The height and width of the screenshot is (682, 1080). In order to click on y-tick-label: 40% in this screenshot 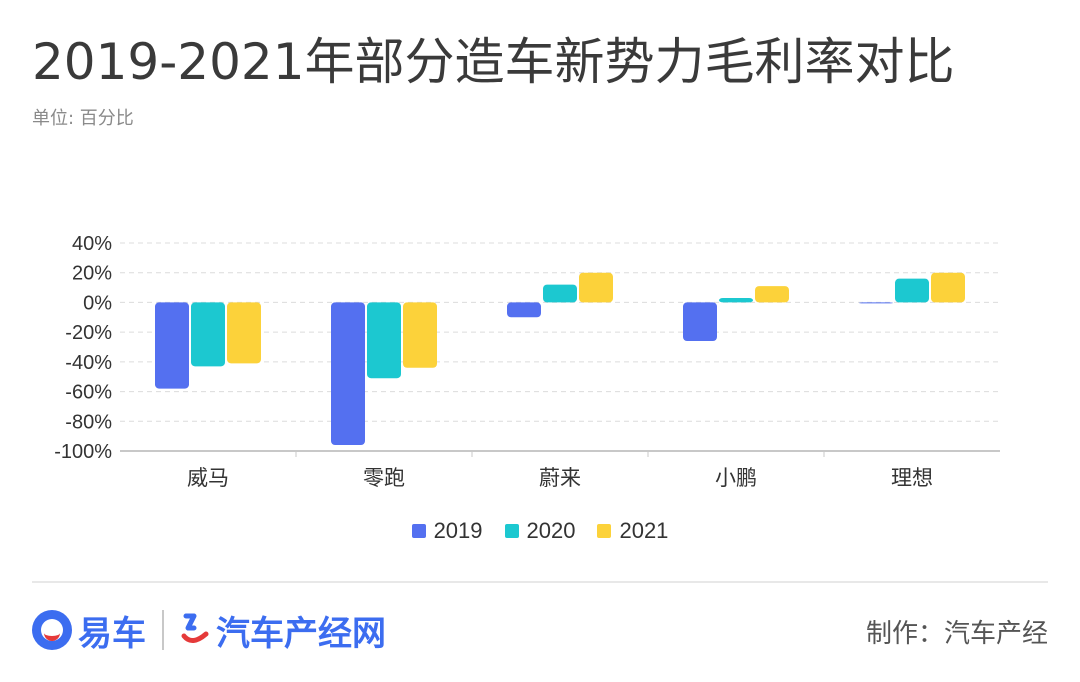, I will do `click(92, 244)`.